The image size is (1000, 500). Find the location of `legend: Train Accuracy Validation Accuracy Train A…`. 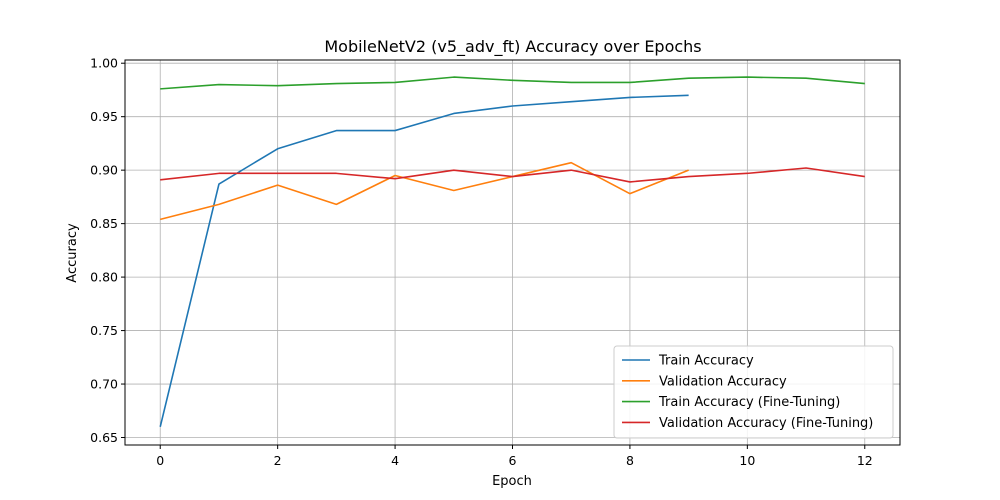

legend: Train Accuracy Validation Accuracy Train A… is located at coordinates (753, 392).